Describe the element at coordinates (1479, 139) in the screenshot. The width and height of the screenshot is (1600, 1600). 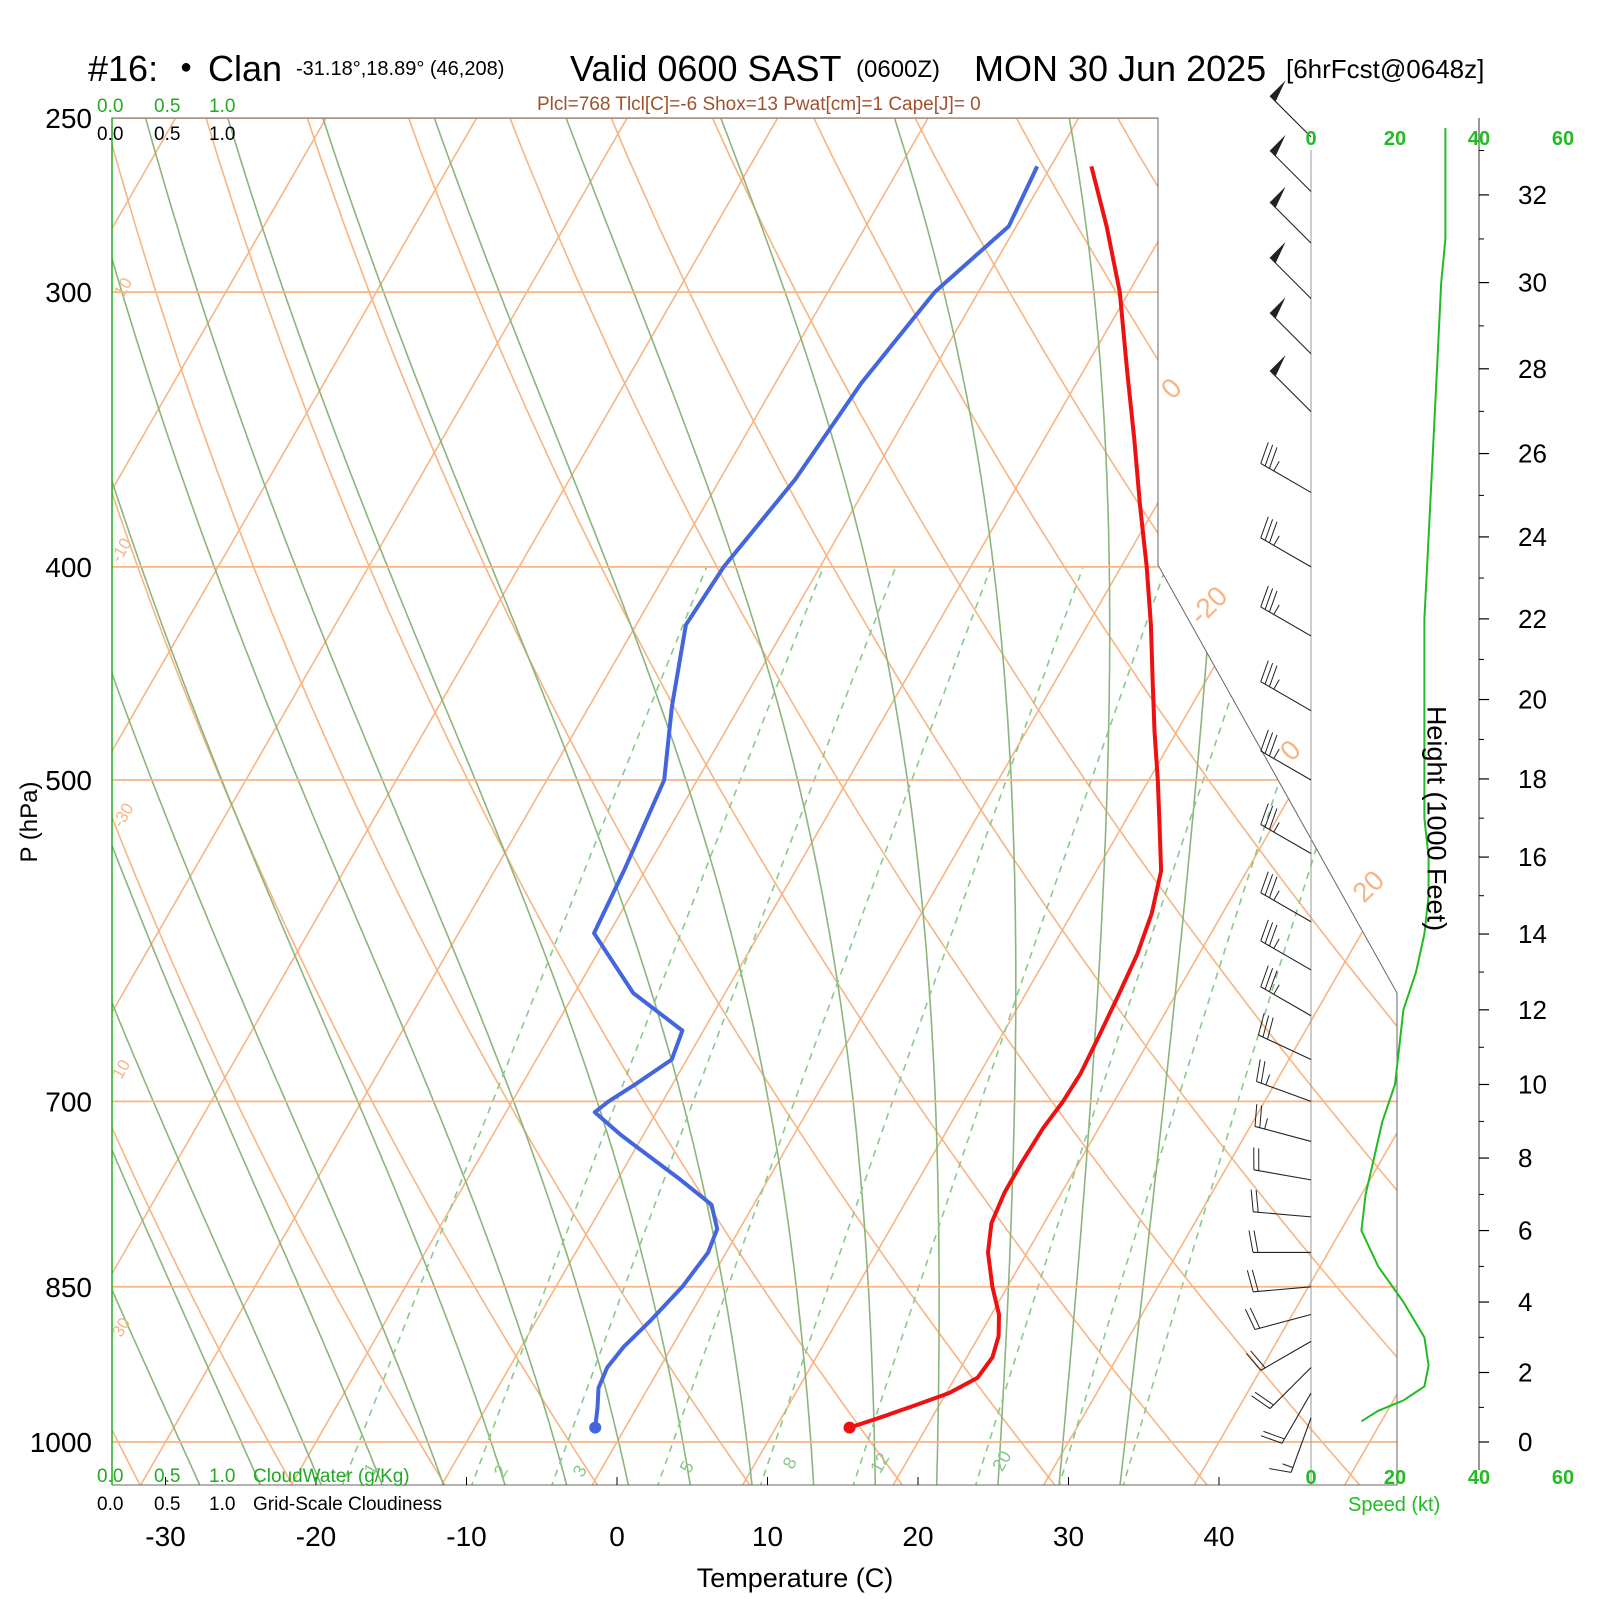
I see `speed-tick-label-top: 40` at that location.